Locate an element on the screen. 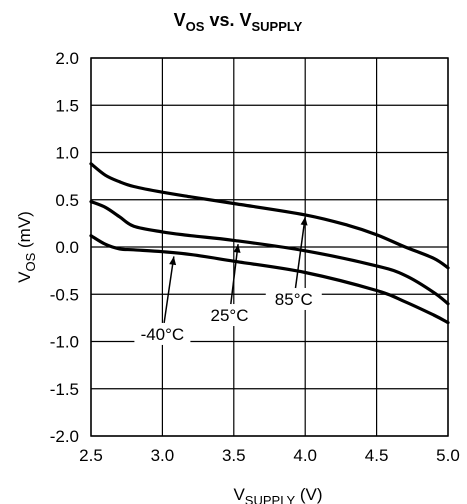 This screenshot has height=504, width=467. y-tick-label: 1.0 is located at coordinates (67, 153).